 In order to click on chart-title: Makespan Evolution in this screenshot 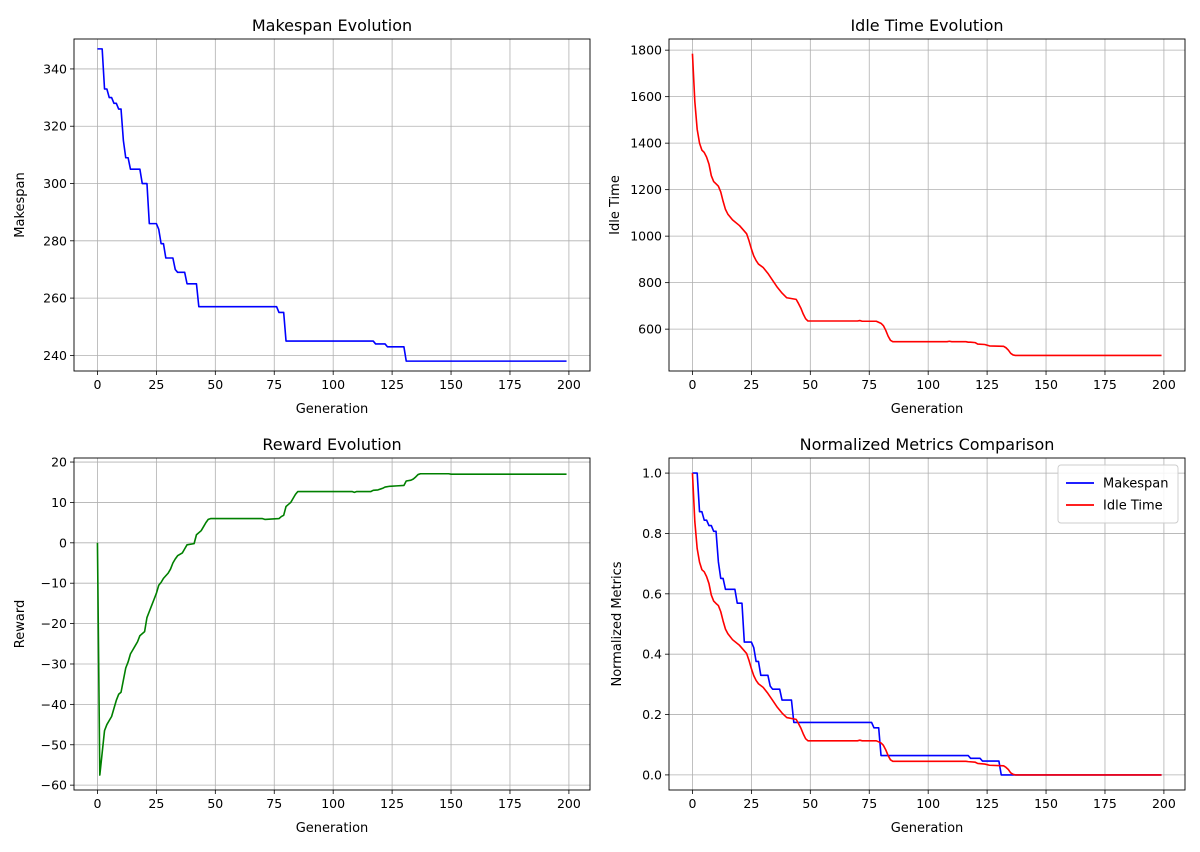, I will do `click(332, 25)`.